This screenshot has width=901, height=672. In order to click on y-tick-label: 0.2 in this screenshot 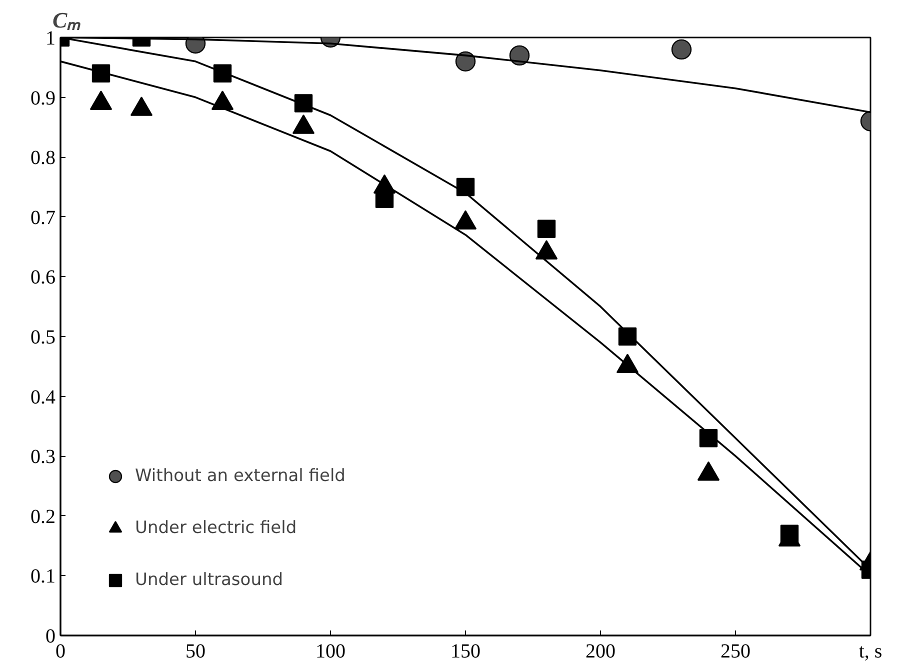, I will do `click(43, 517)`.